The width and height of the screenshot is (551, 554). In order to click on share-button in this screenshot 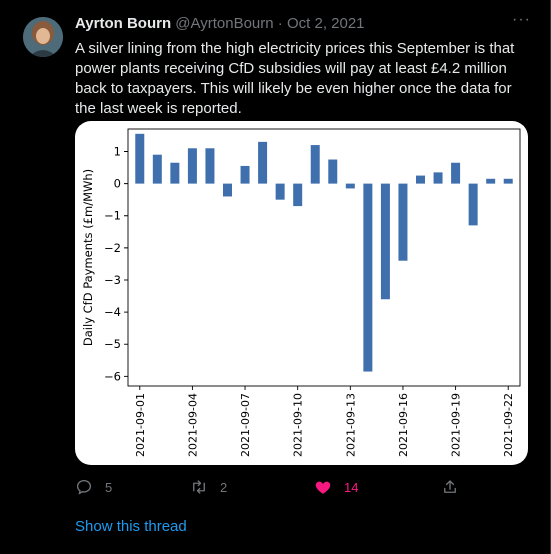, I will do `click(456, 487)`.